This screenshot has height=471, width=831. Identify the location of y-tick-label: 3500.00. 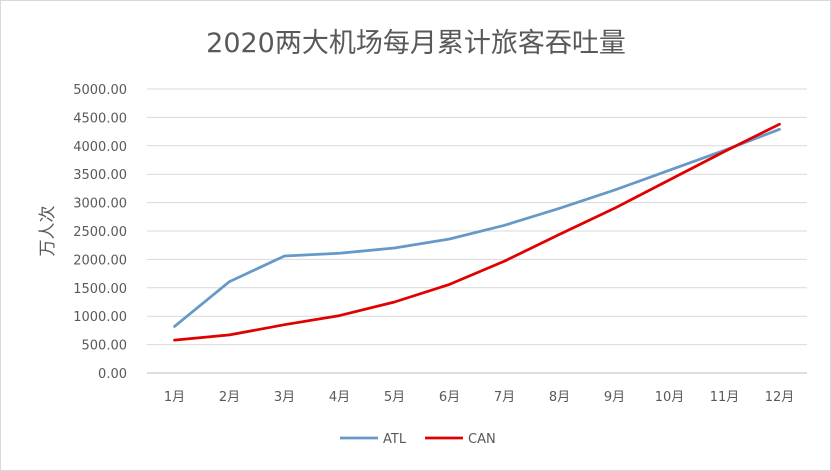
(100, 175).